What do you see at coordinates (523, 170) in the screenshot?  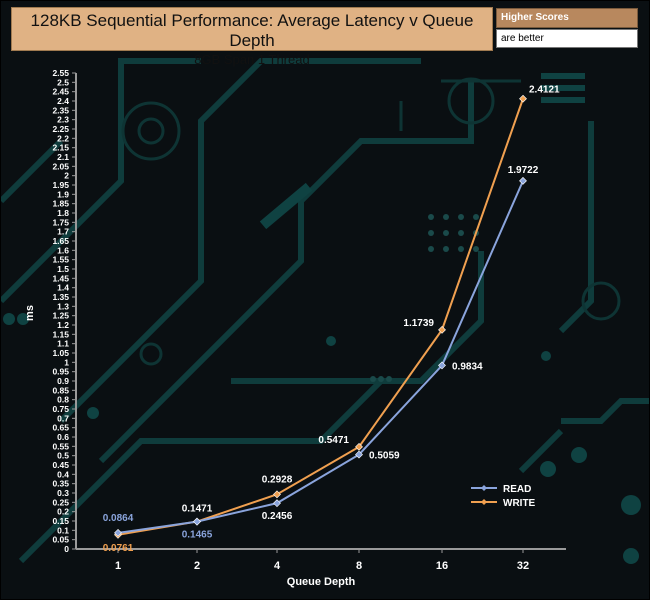 I see `data-label-read: 1.9722` at bounding box center [523, 170].